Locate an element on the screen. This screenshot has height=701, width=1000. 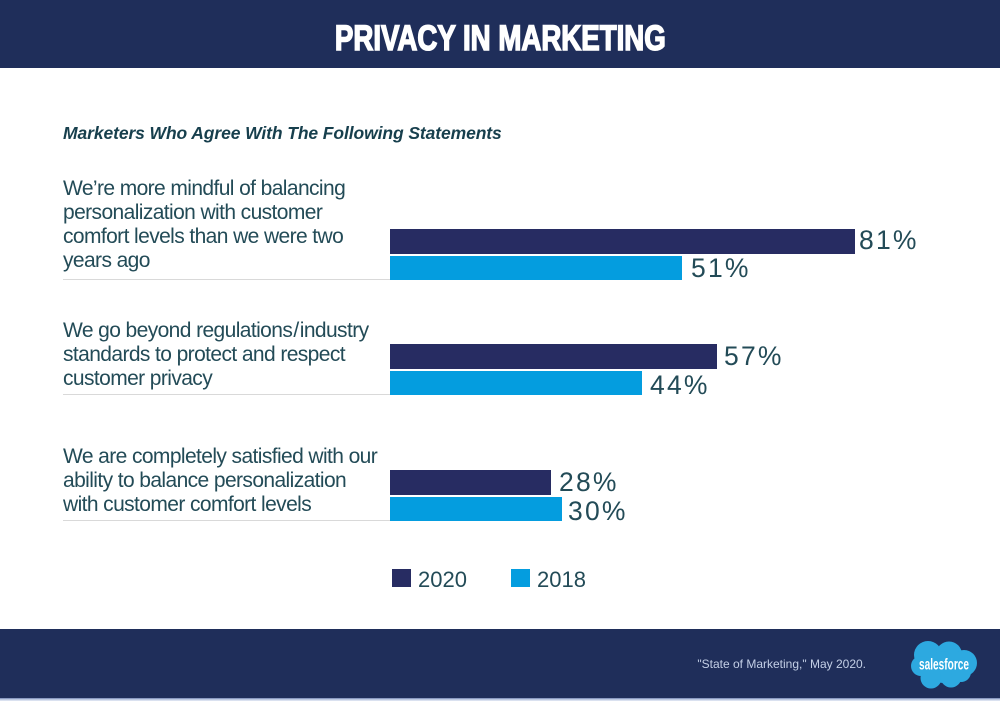
svg-text: salesforce is located at coordinates (944, 665).